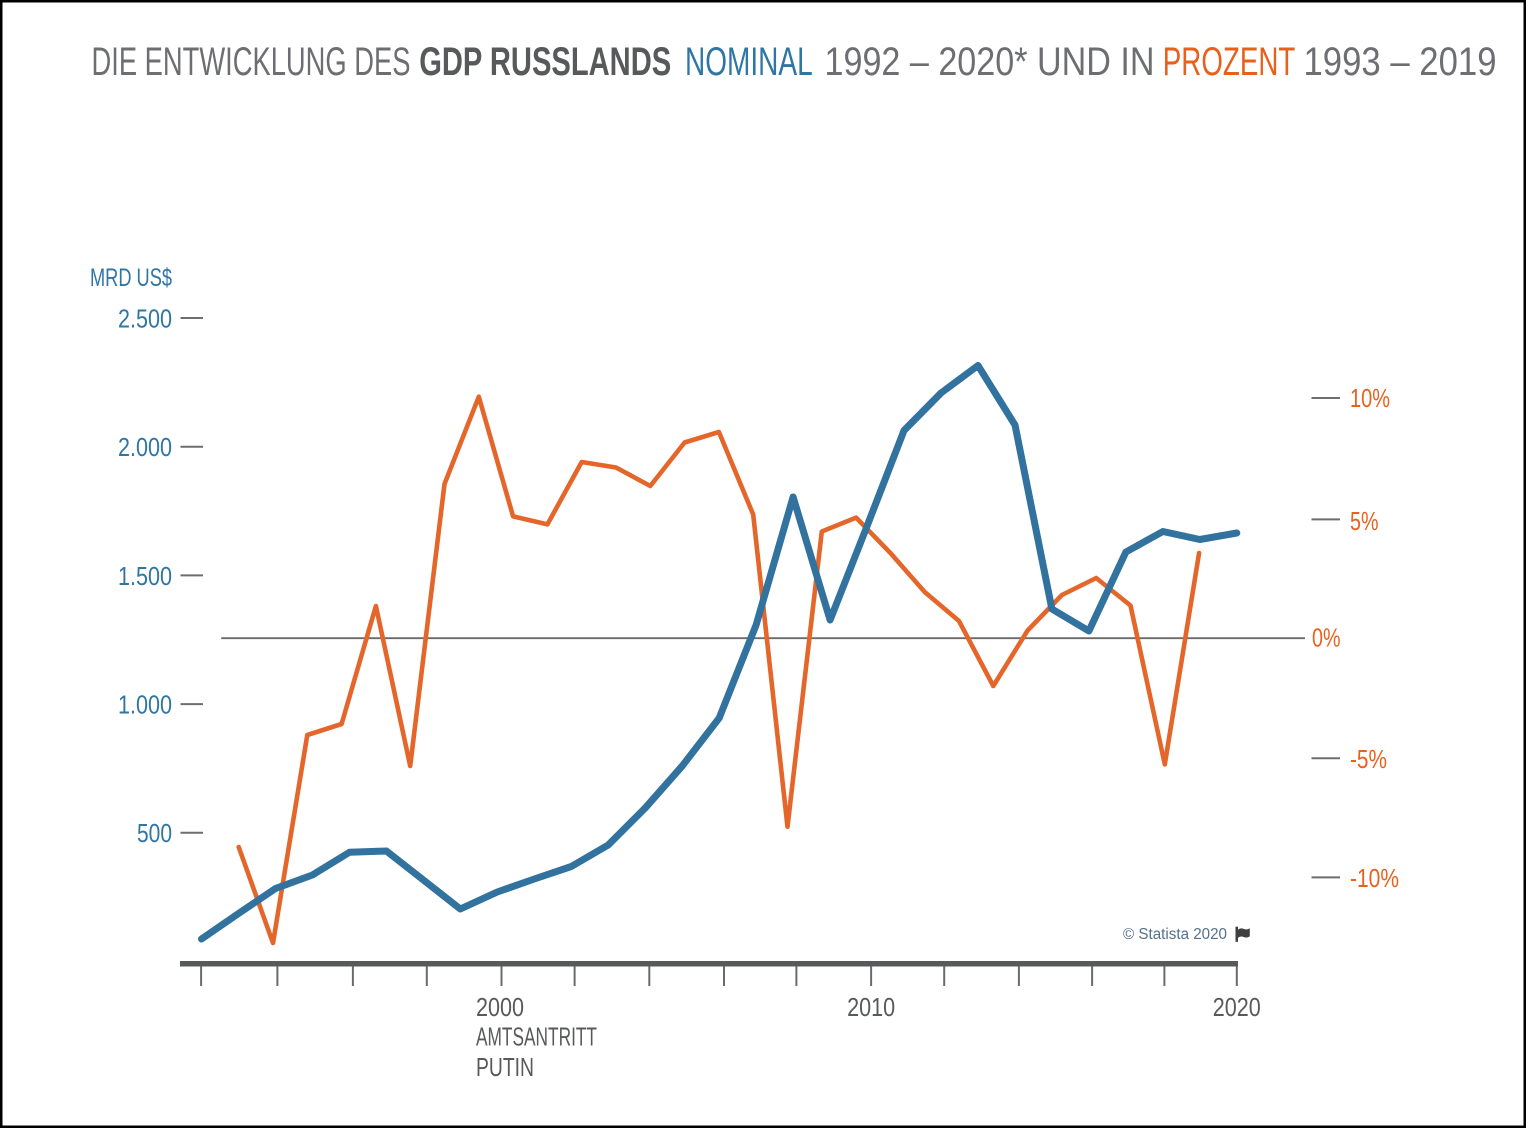 The image size is (1526, 1128). Describe the element at coordinates (145, 705) in the screenshot. I see `svg-text: 1.000` at that location.